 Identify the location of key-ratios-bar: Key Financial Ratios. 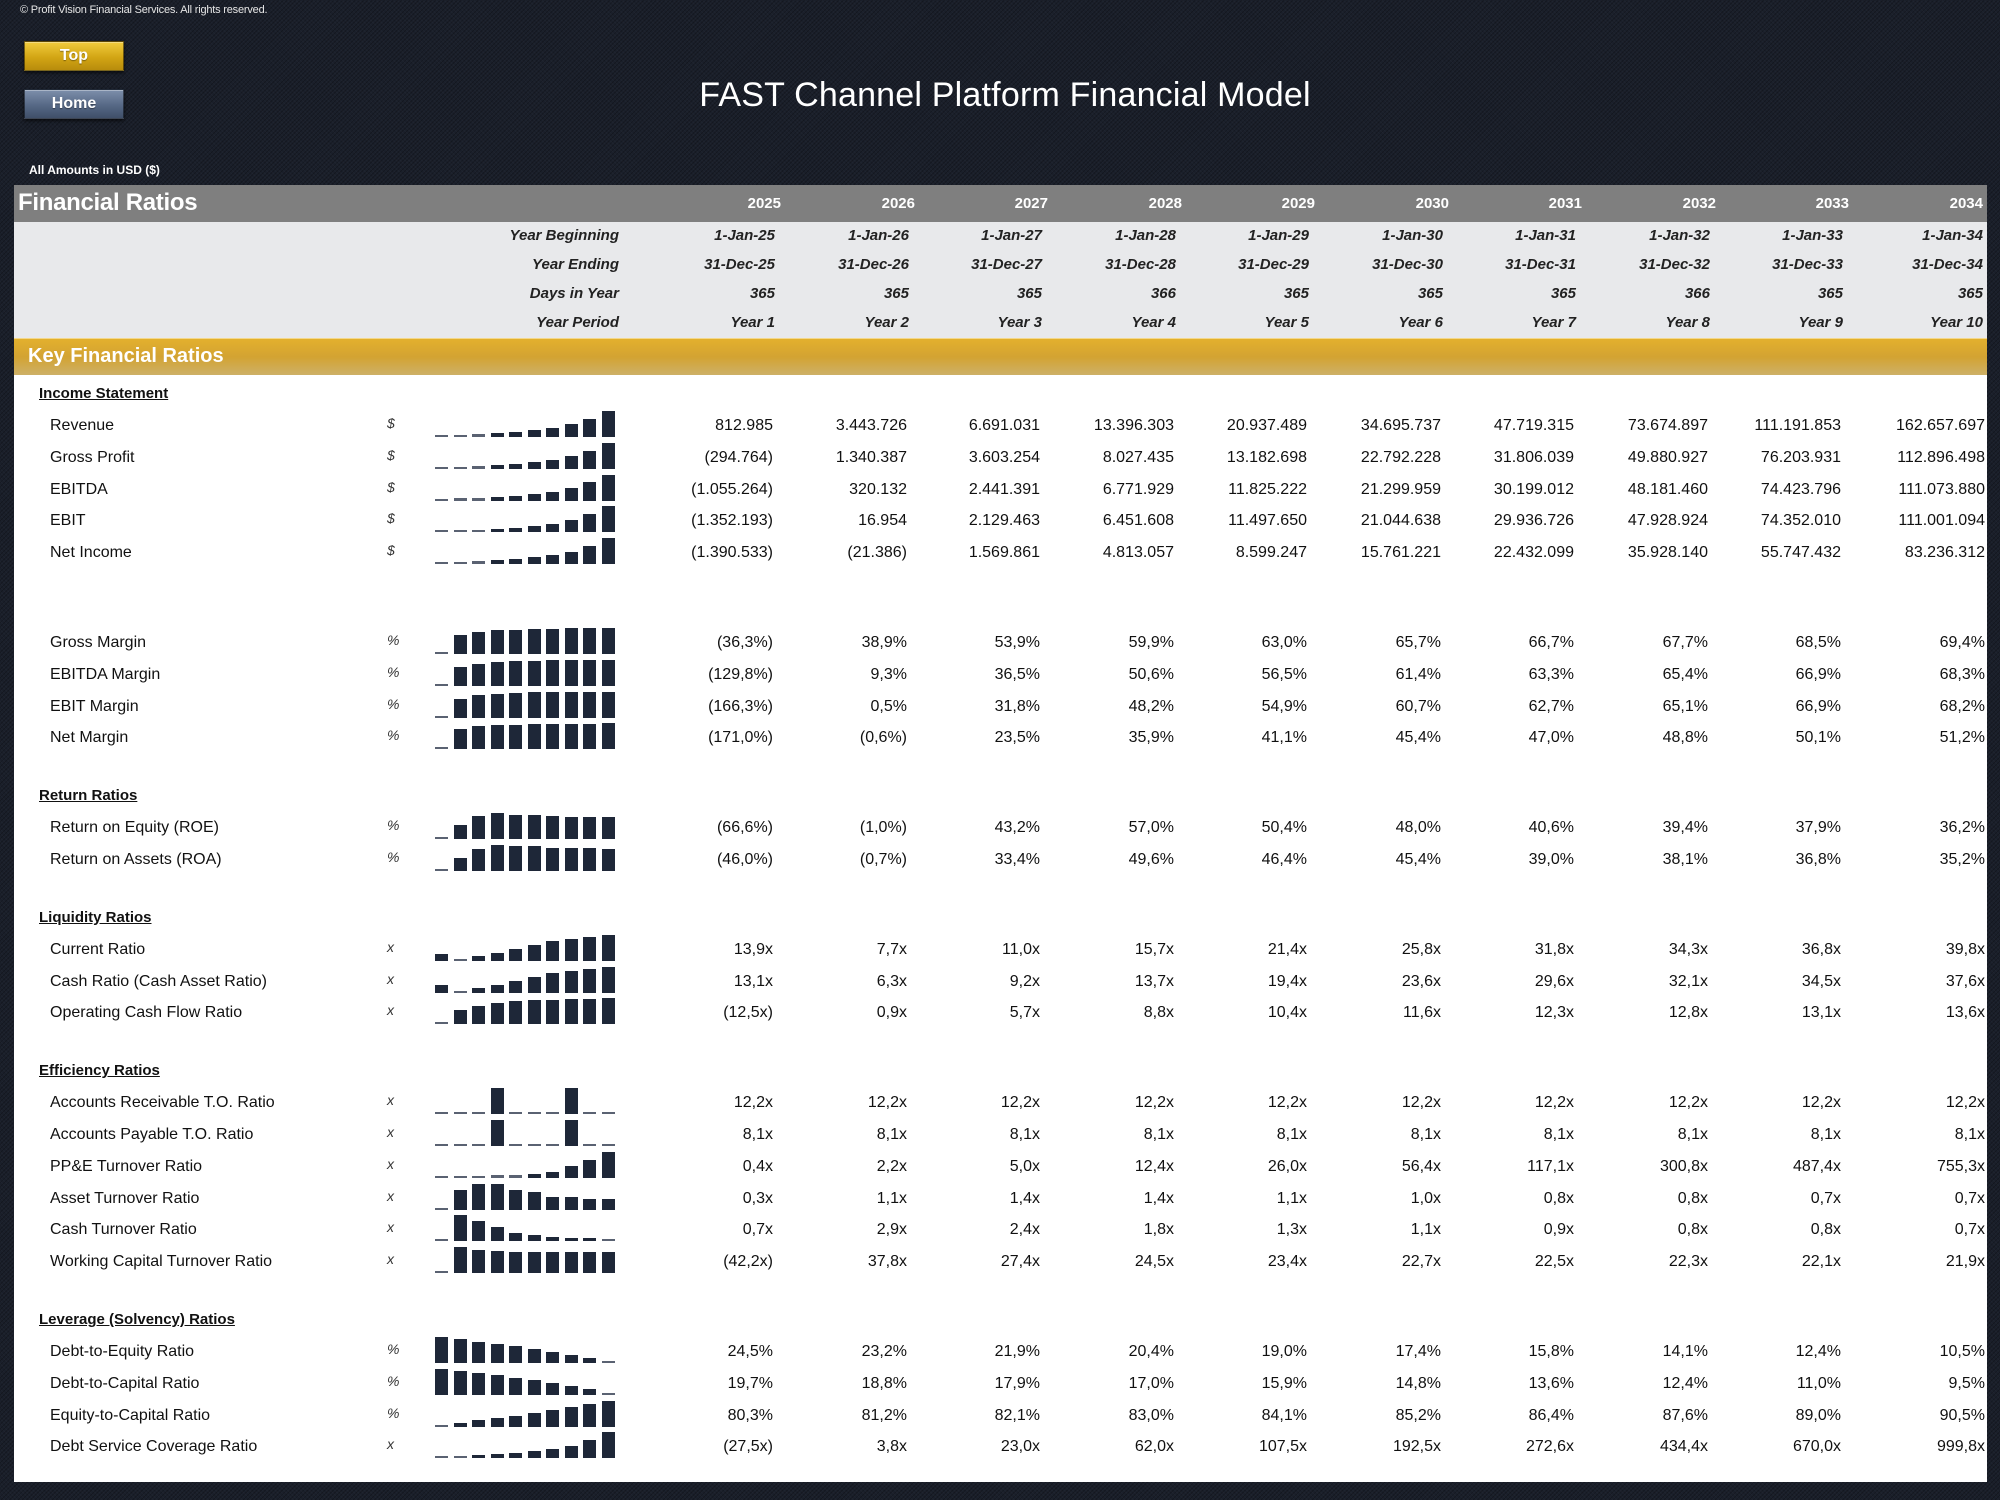
(1000, 356).